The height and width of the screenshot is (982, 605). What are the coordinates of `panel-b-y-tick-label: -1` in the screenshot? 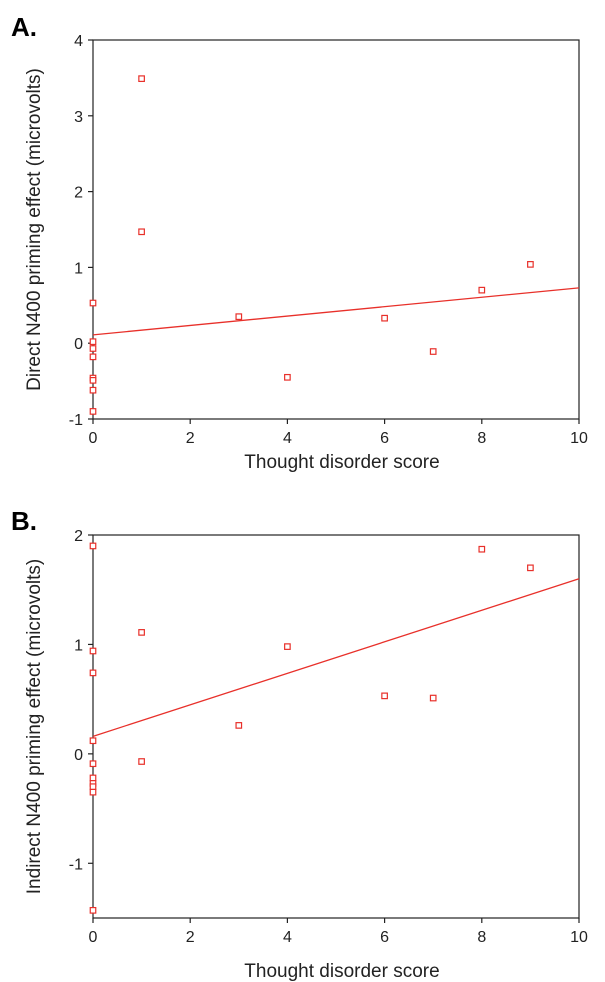 It's located at (76, 864).